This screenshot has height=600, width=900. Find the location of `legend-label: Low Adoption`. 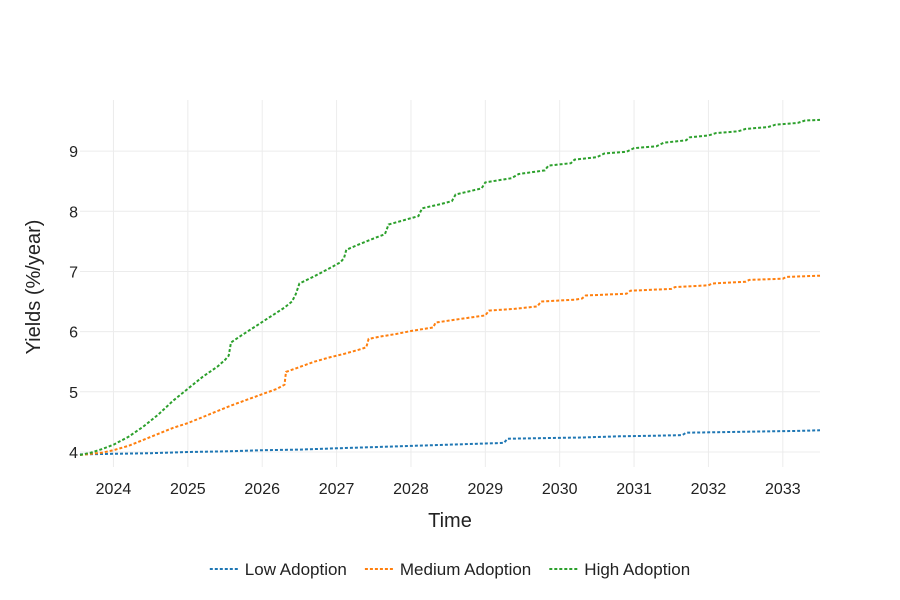

legend-label: Low Adoption is located at coordinates (296, 569).